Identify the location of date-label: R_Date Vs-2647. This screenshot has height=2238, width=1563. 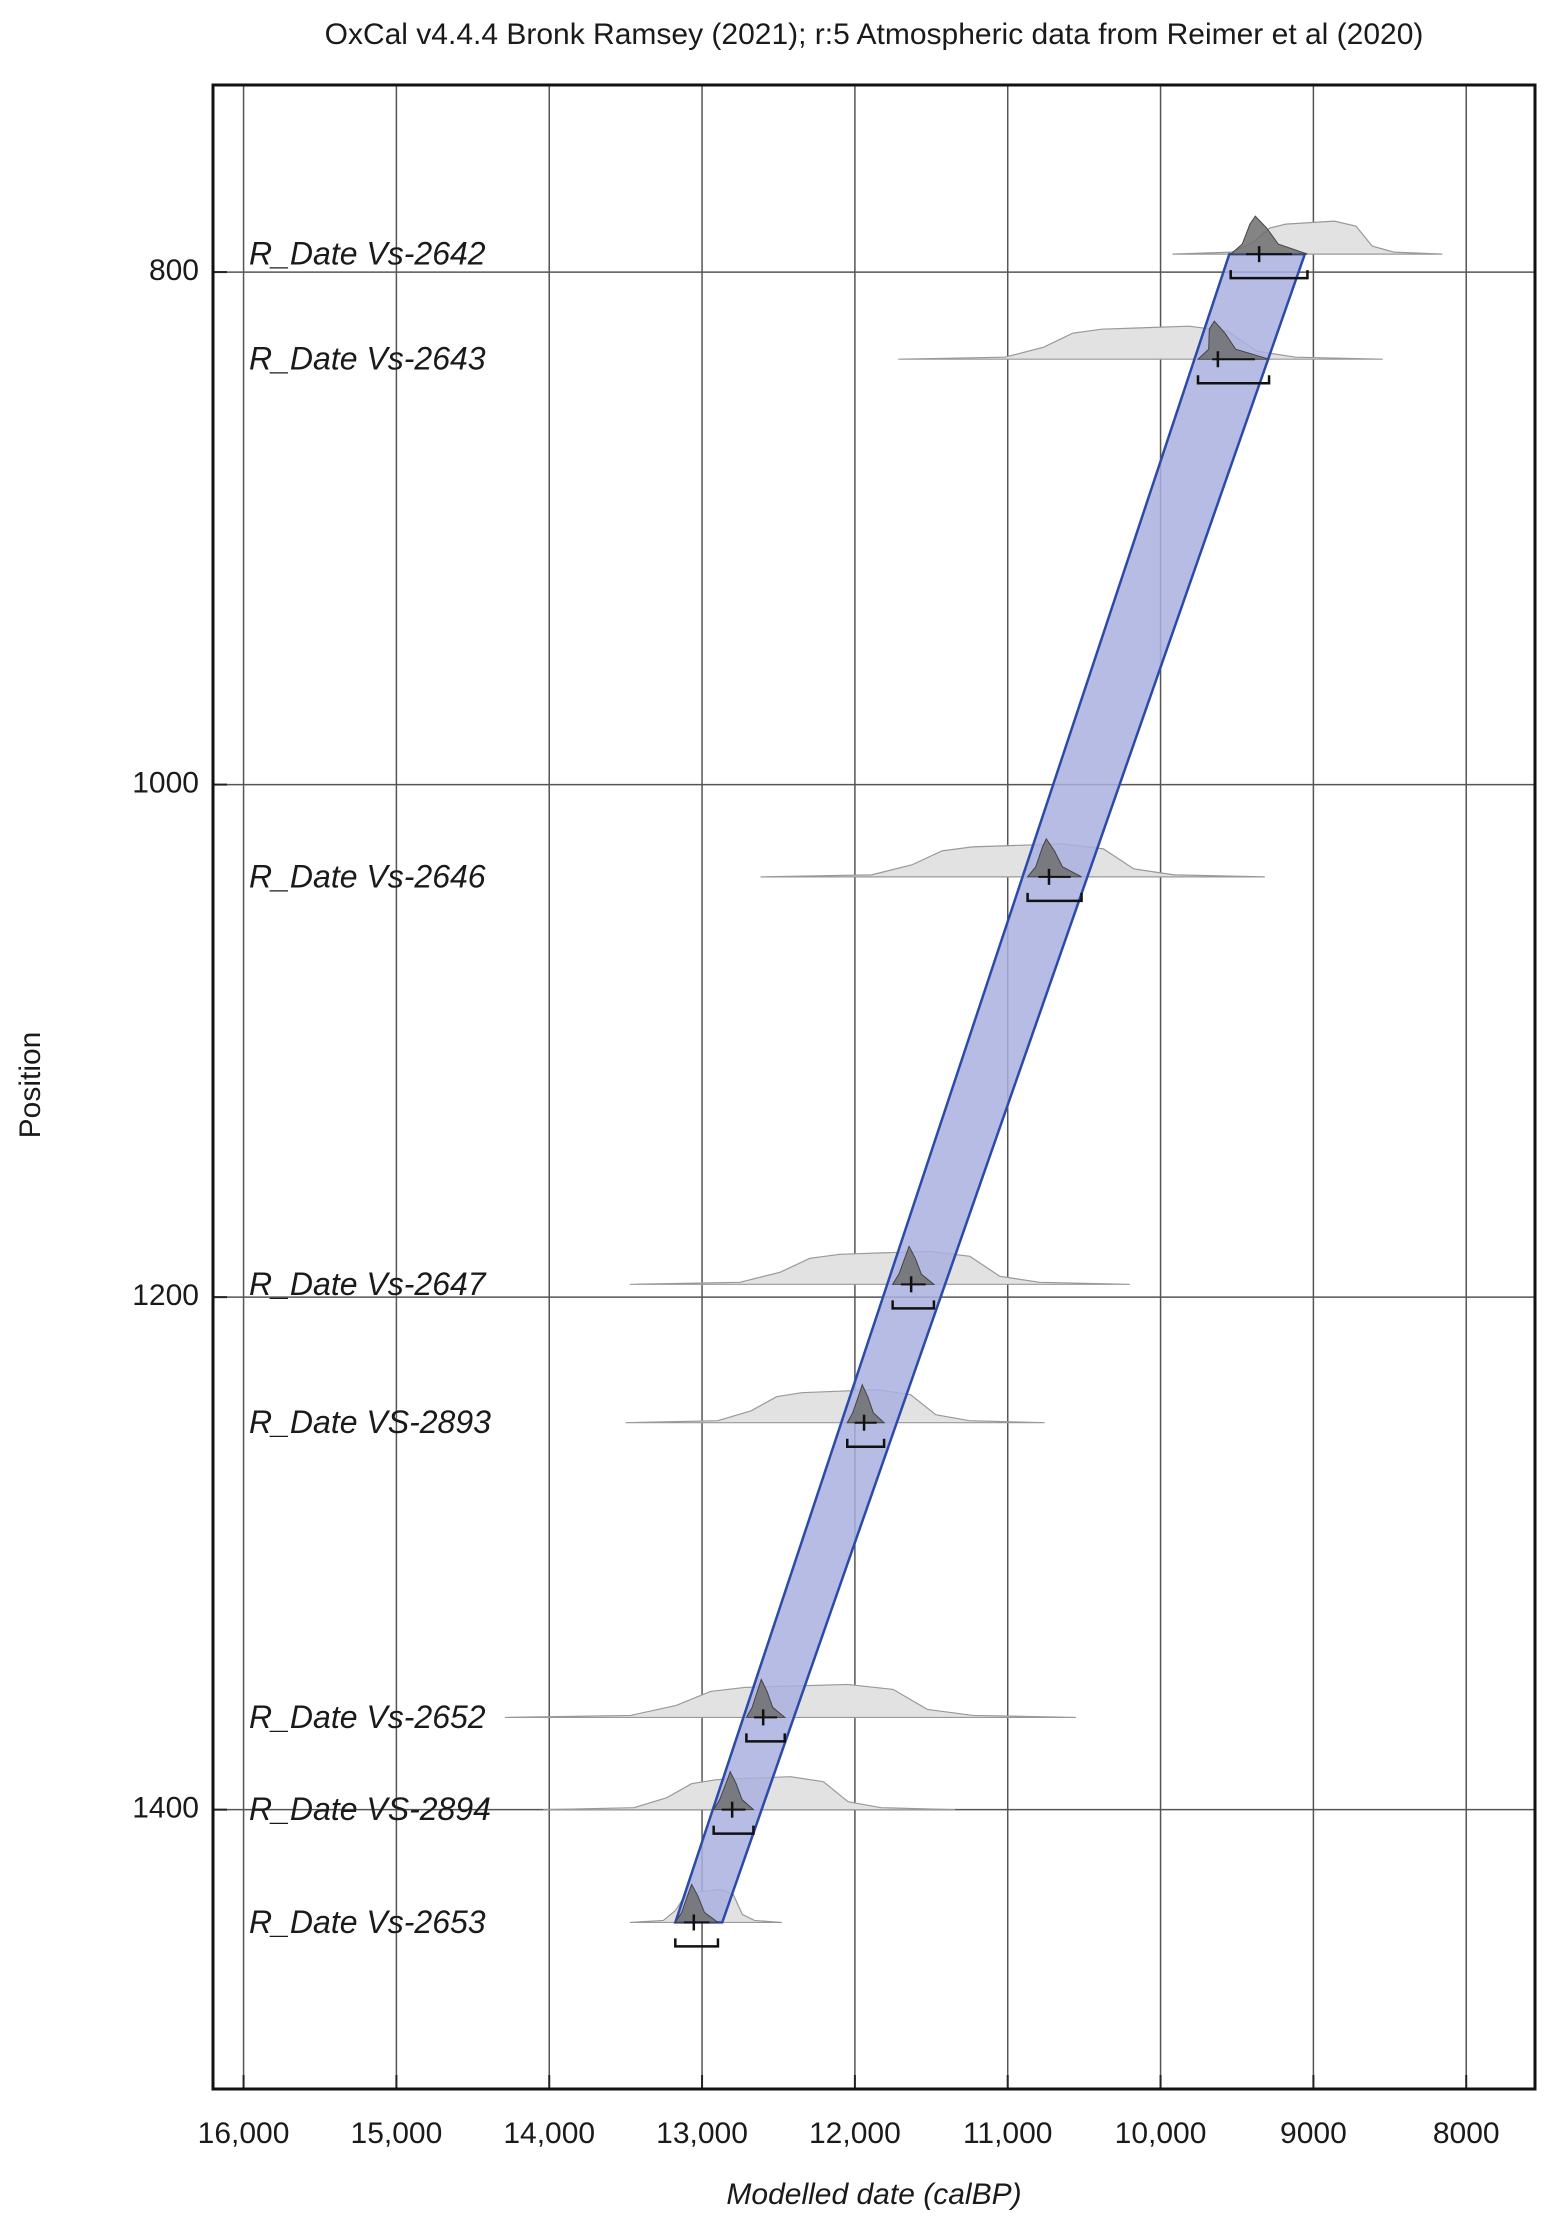
(368, 1284).